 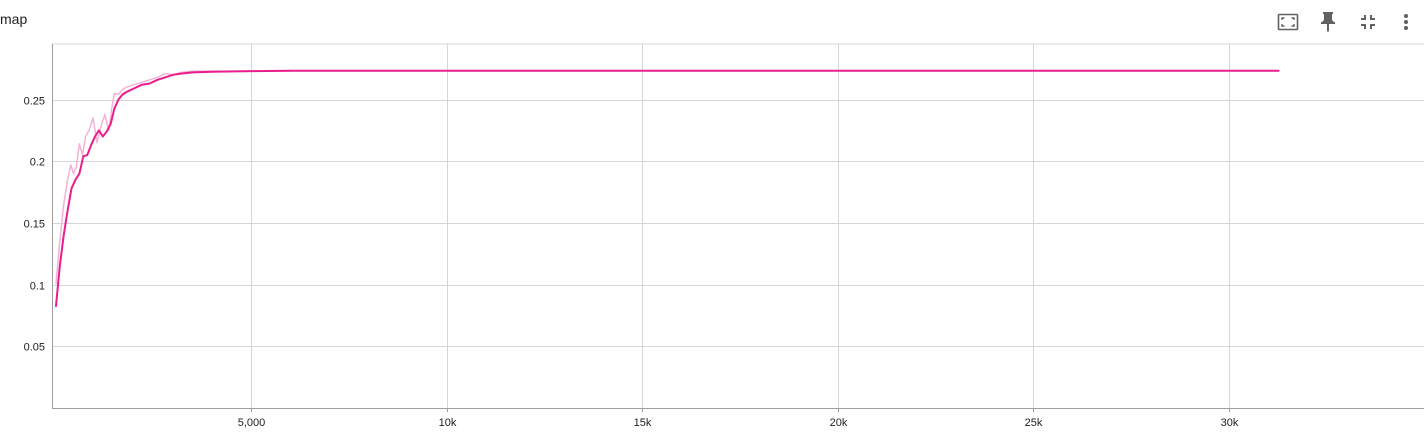 I want to click on more-options-button, so click(x=1406, y=22).